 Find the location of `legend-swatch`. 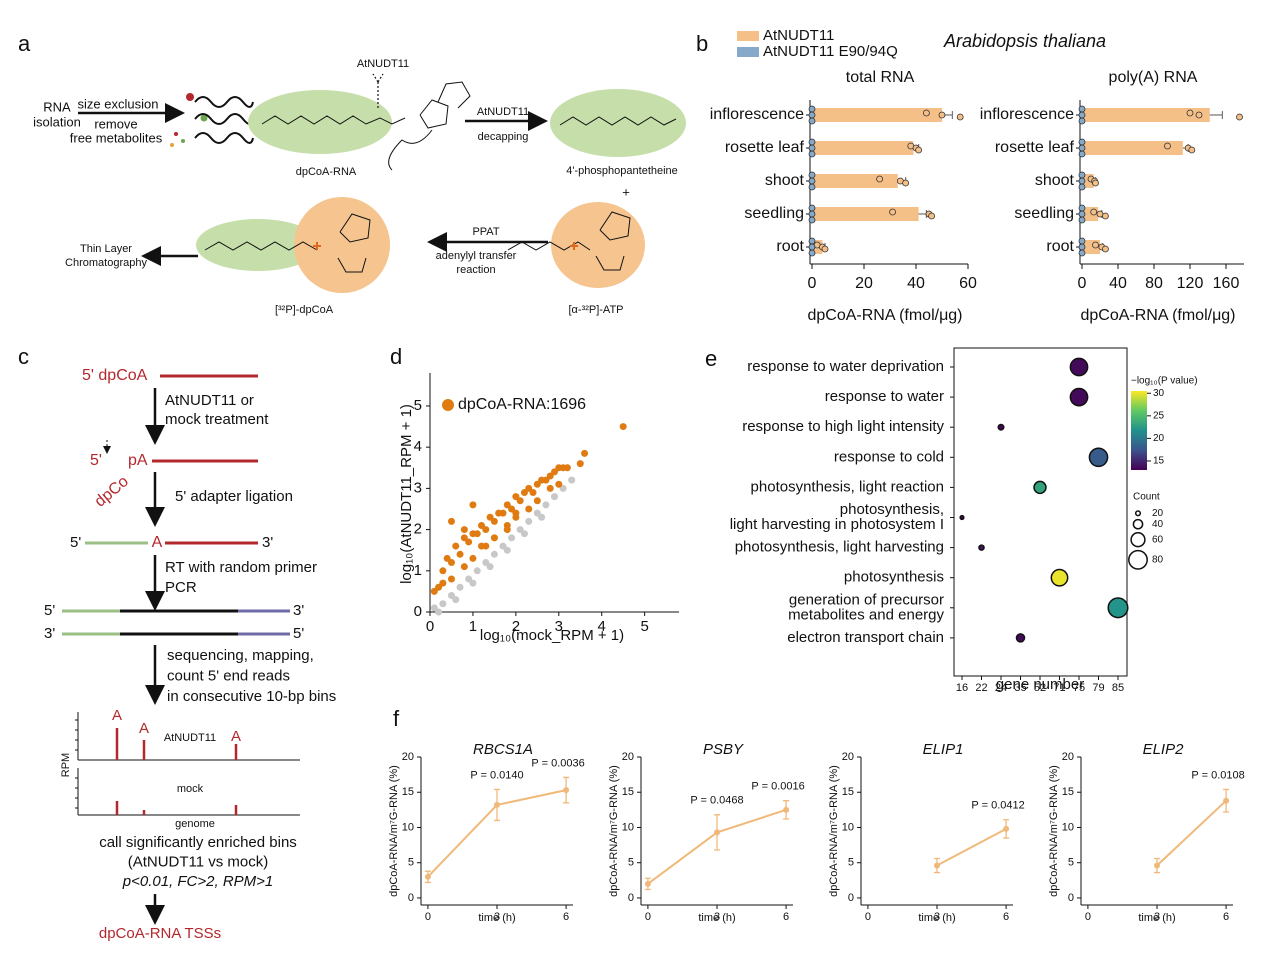

legend-swatch is located at coordinates (748, 36).